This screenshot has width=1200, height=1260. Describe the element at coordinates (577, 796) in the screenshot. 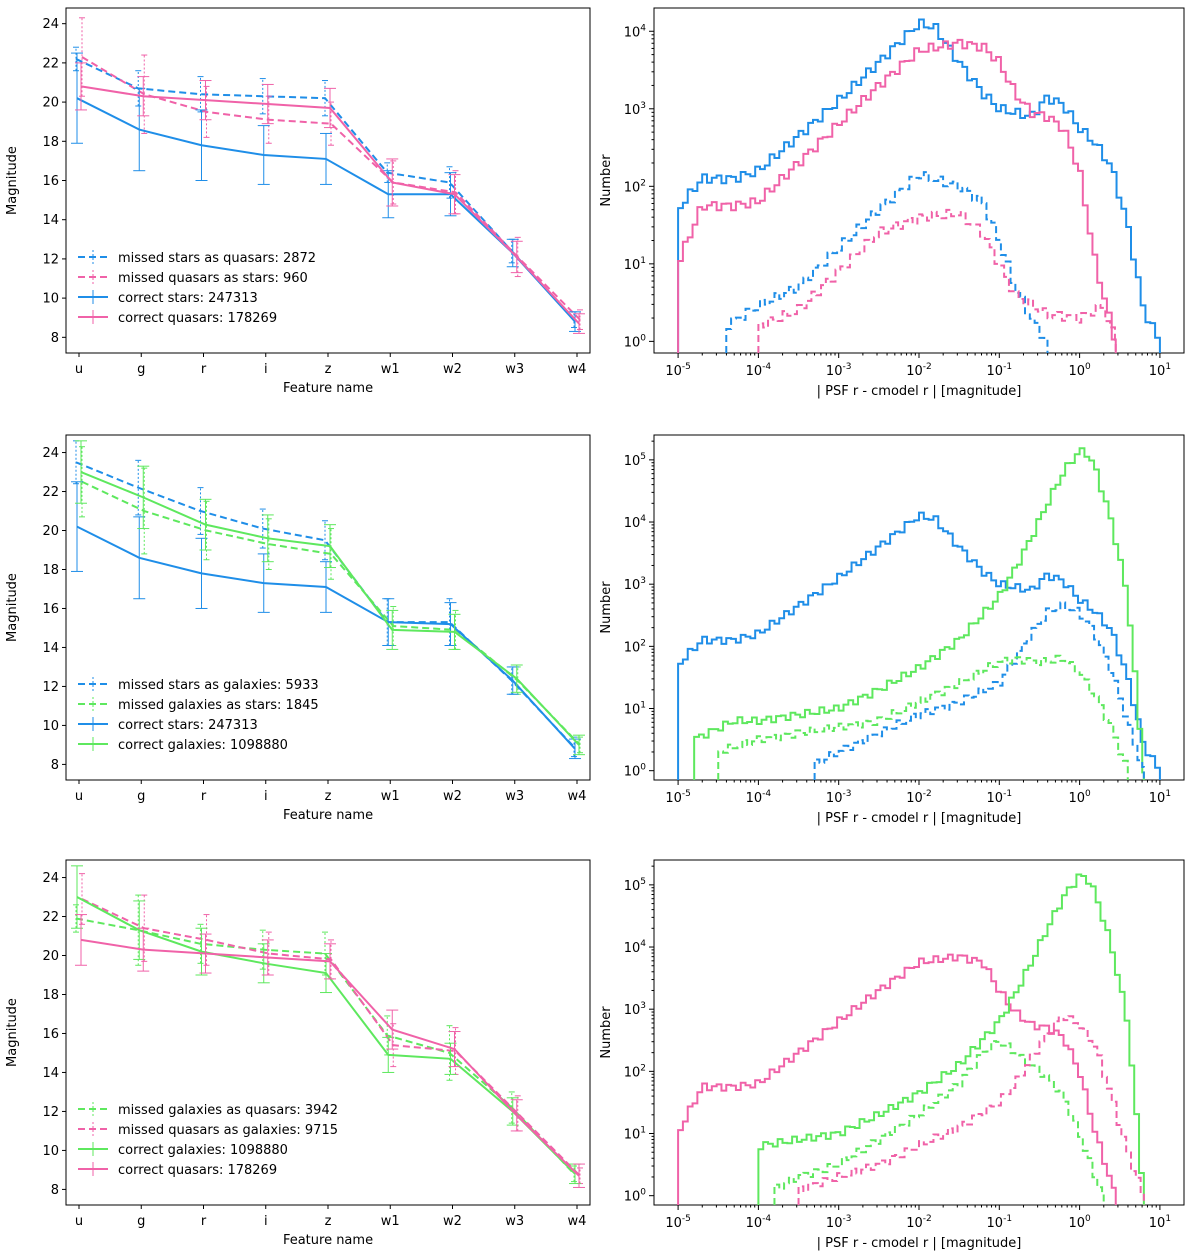

I see `x-tick-label: w4` at that location.